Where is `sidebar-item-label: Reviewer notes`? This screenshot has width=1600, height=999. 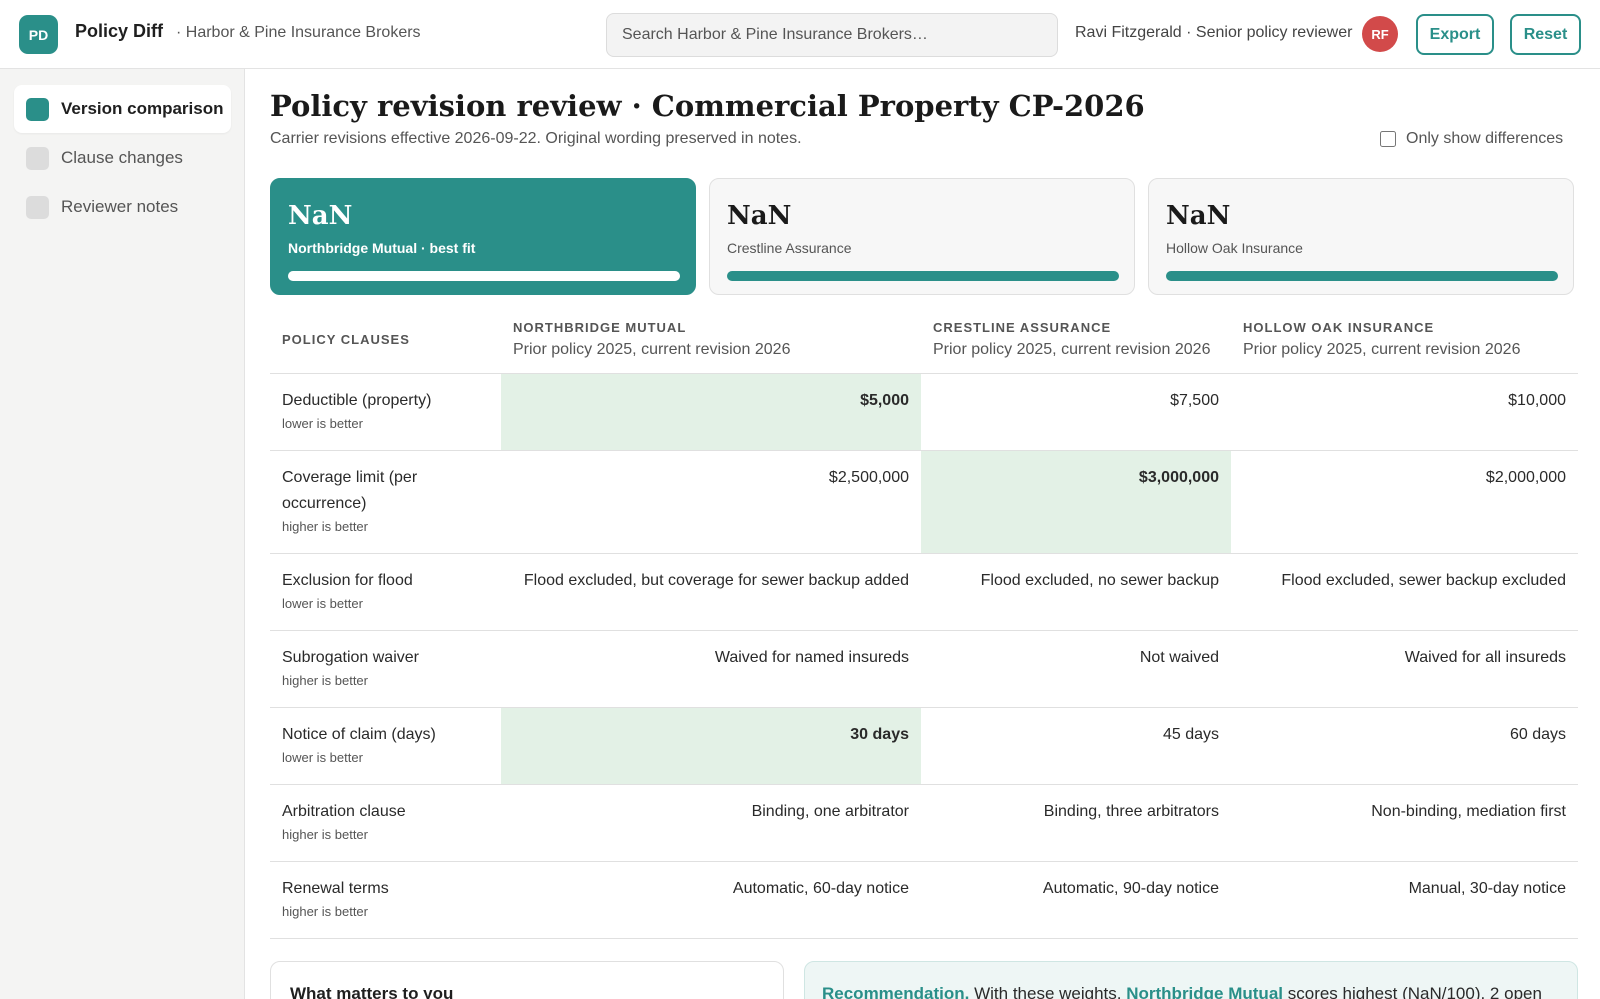 sidebar-item-label: Reviewer notes is located at coordinates (120, 206).